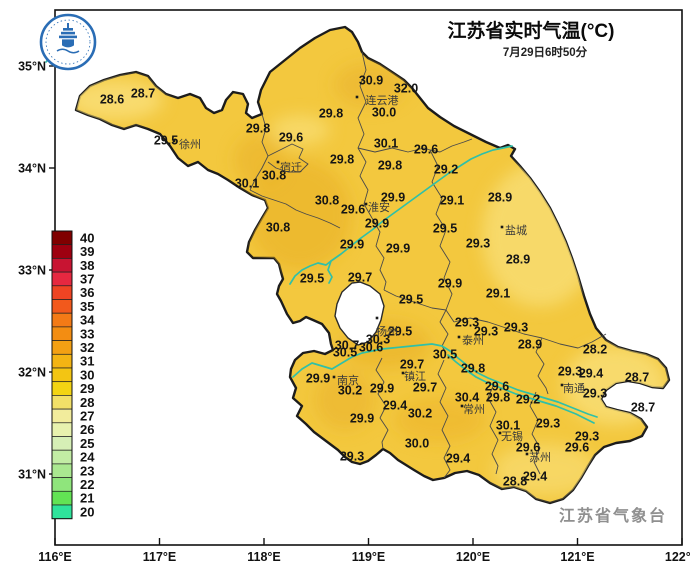  Describe the element at coordinates (467, 398) in the screenshot. I see `temp-label: 30.4` at that location.